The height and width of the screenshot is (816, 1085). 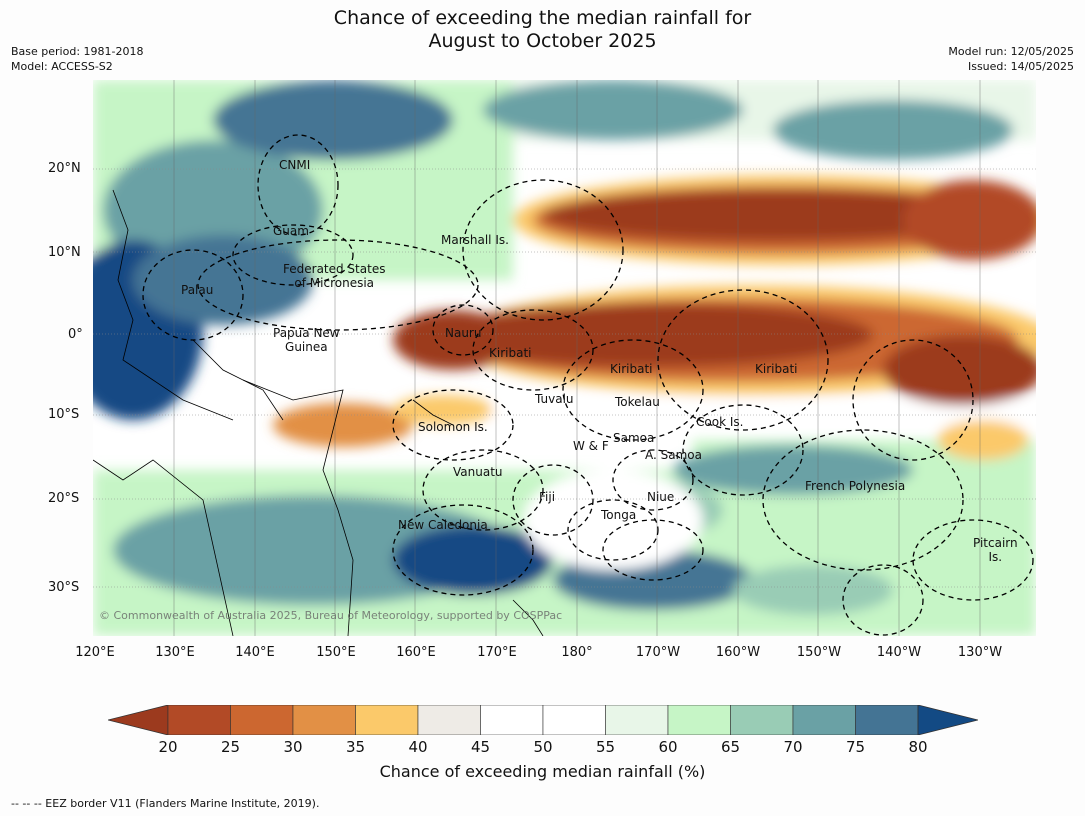 What do you see at coordinates (819, 652) in the screenshot?
I see `lon-label-150w: 150°W` at bounding box center [819, 652].